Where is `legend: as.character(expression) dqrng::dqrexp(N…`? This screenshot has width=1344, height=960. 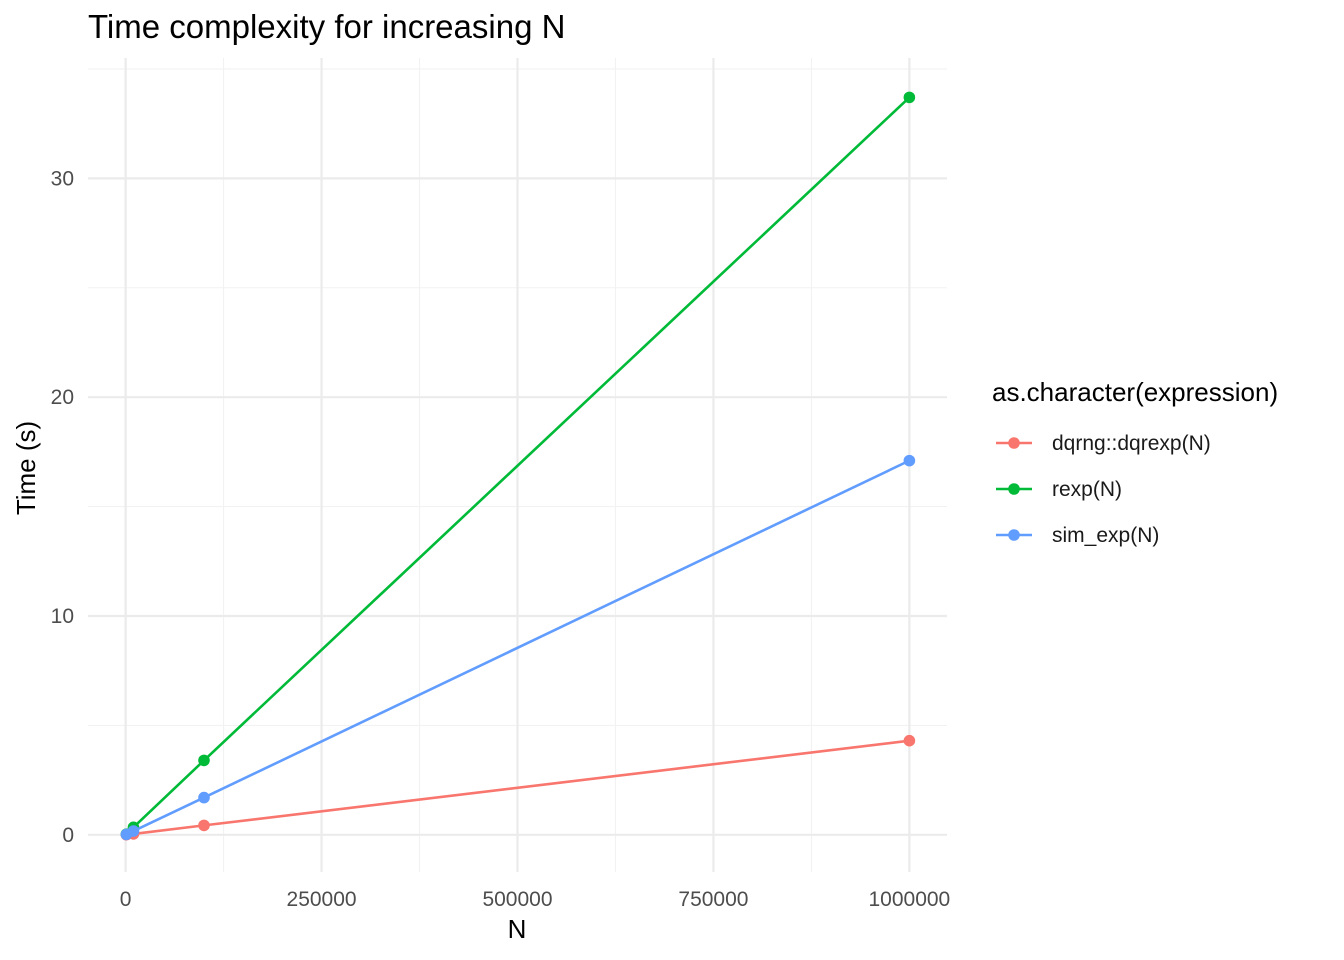 legend: as.character(expression) dqrng::dqrexp(N… is located at coordinates (1135, 462).